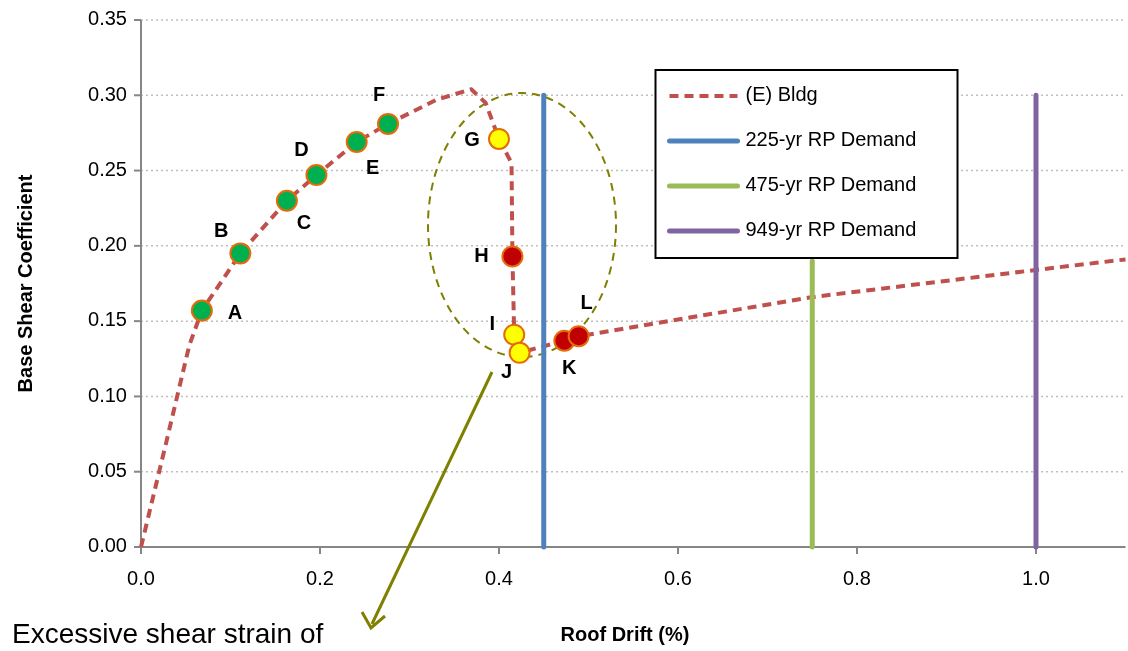 The height and width of the screenshot is (651, 1128). Describe the element at coordinates (107, 168) in the screenshot. I see `y-tick-label: 0.25` at that location.